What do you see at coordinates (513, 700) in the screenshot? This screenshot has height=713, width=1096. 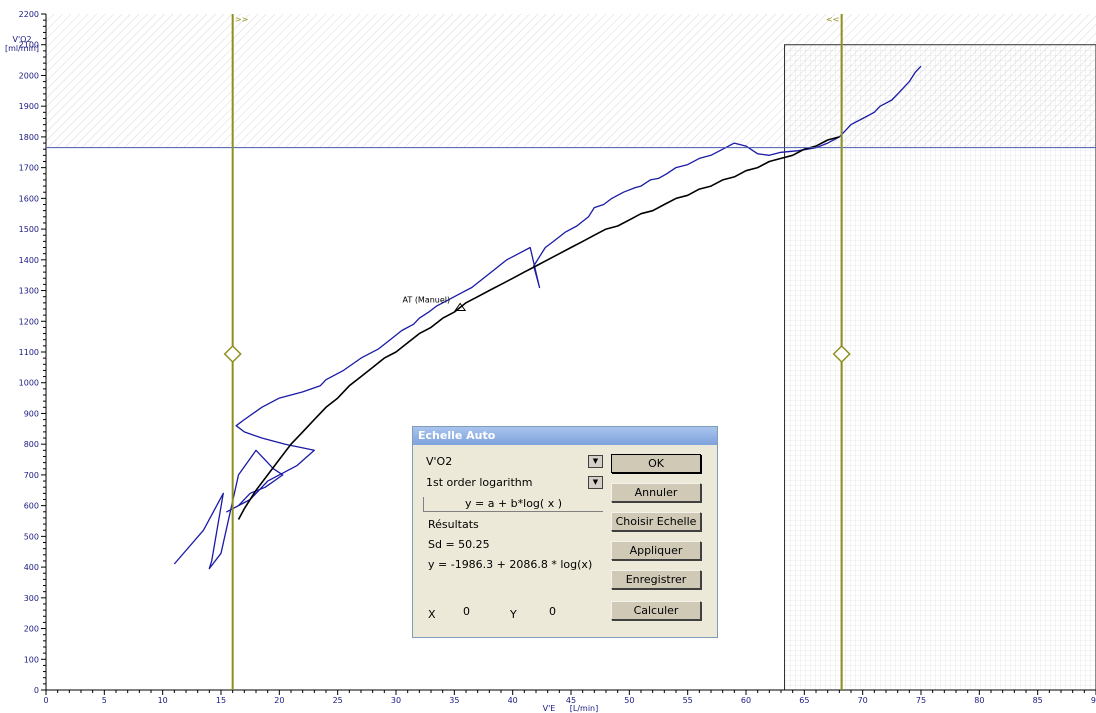 I see `x-tick-label: 40` at bounding box center [513, 700].